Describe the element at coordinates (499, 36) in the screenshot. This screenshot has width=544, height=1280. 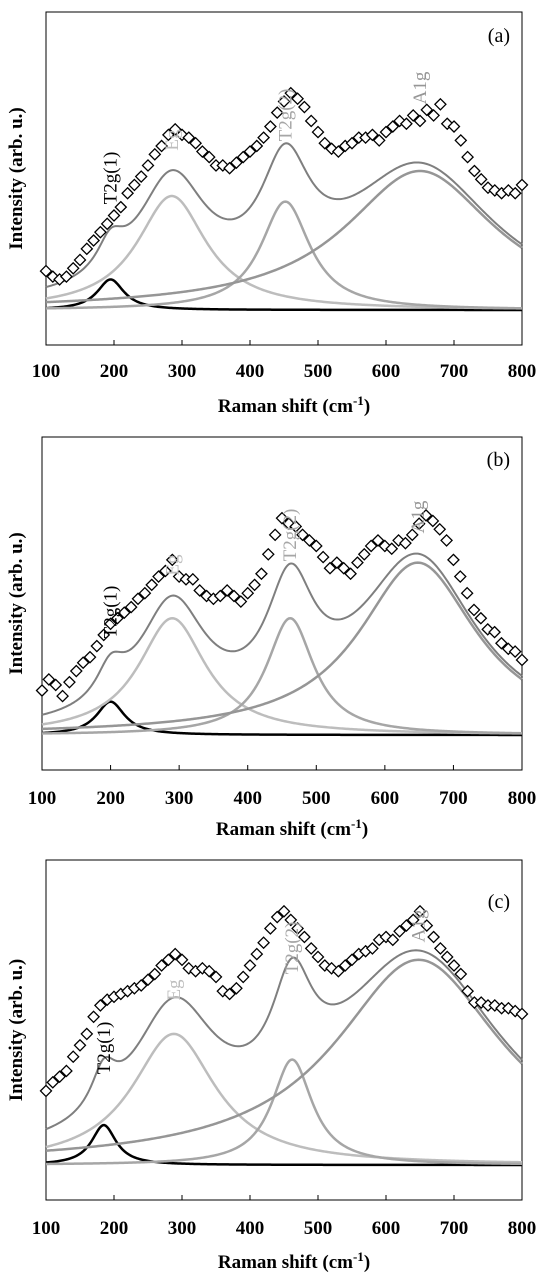
I see `panel-label: (a)` at that location.